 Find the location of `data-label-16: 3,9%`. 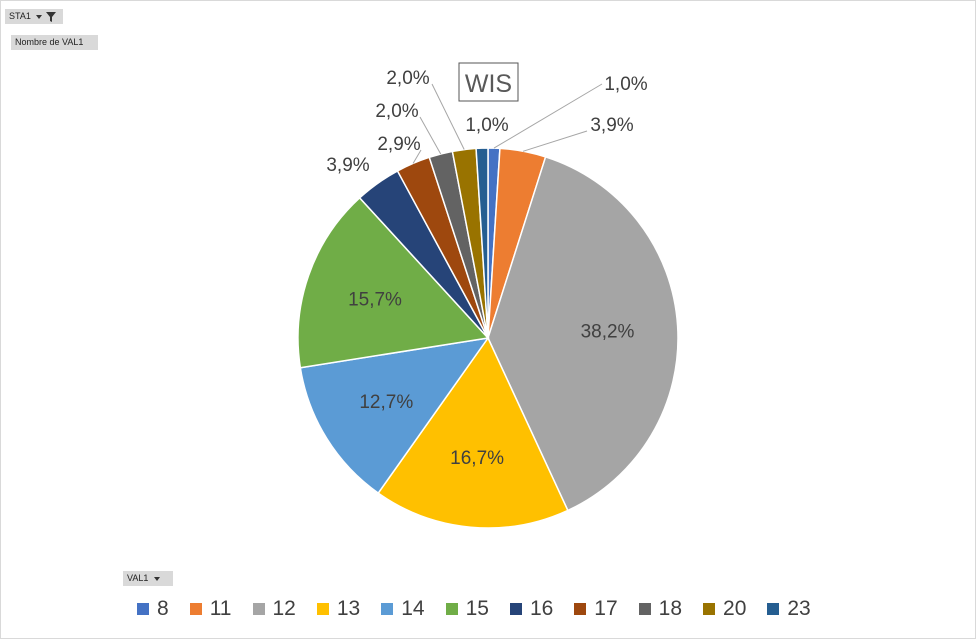

data-label-16: 3,9% is located at coordinates (347, 165).